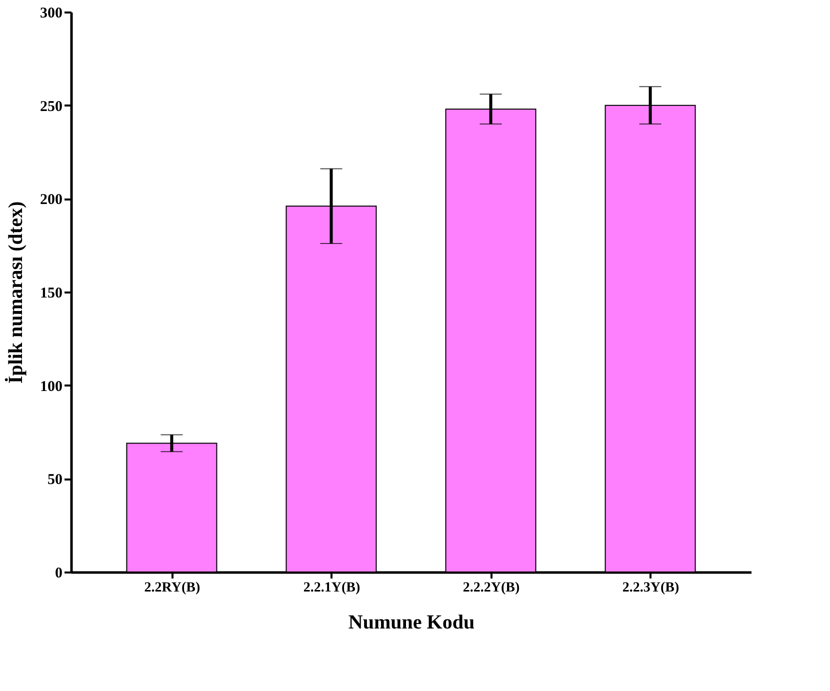 Image resolution: width=830 pixels, height=691 pixels. I want to click on x-axis-title: Numune Kodu, so click(411, 623).